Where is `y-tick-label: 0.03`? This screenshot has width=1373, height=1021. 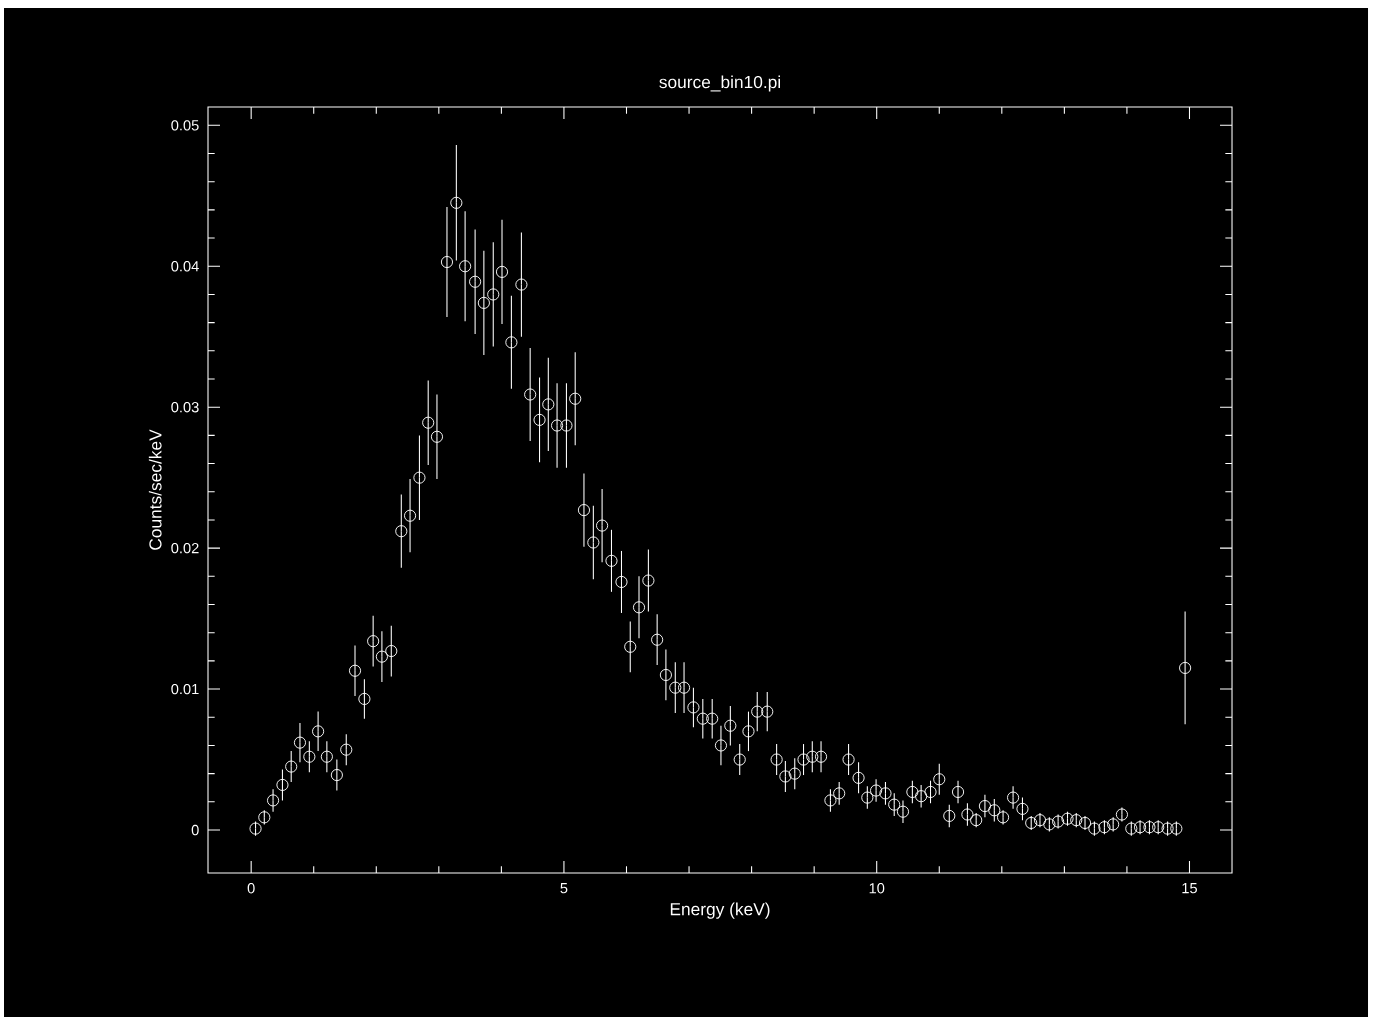 y-tick-label: 0.03 is located at coordinates (185, 407).